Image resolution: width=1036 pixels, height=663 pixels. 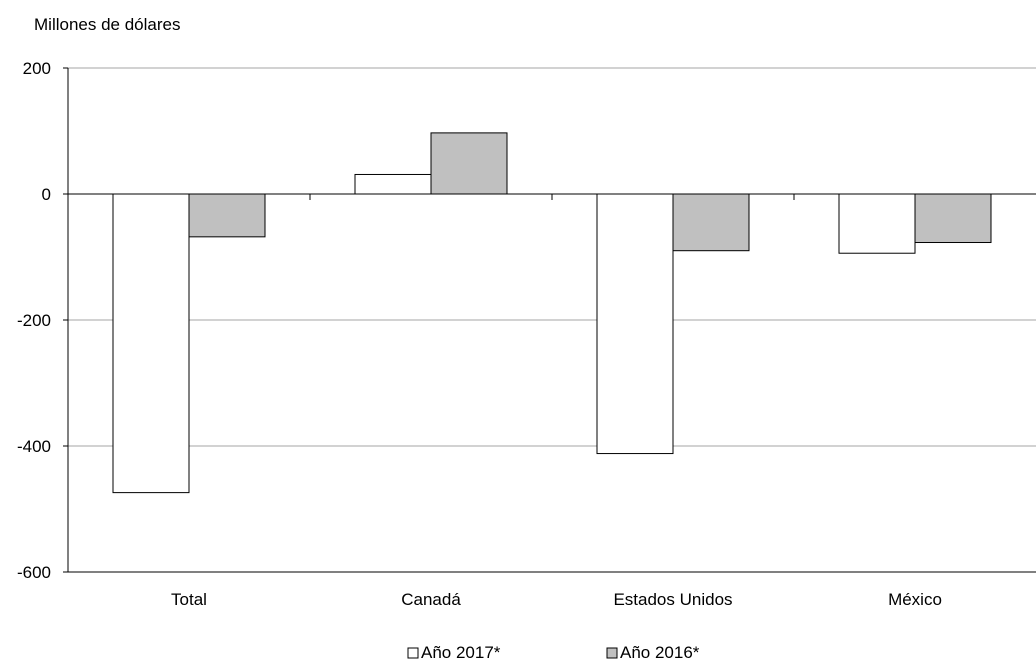 I want to click on y-tick-label: 0, so click(x=46, y=194).